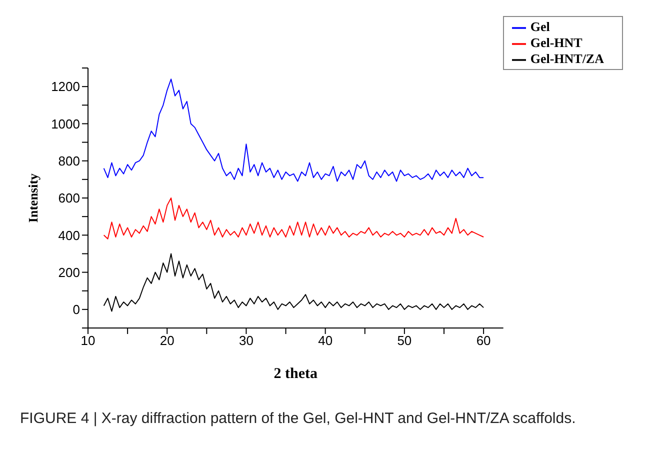  I want to click on y-tick-label: 600, so click(69, 198).